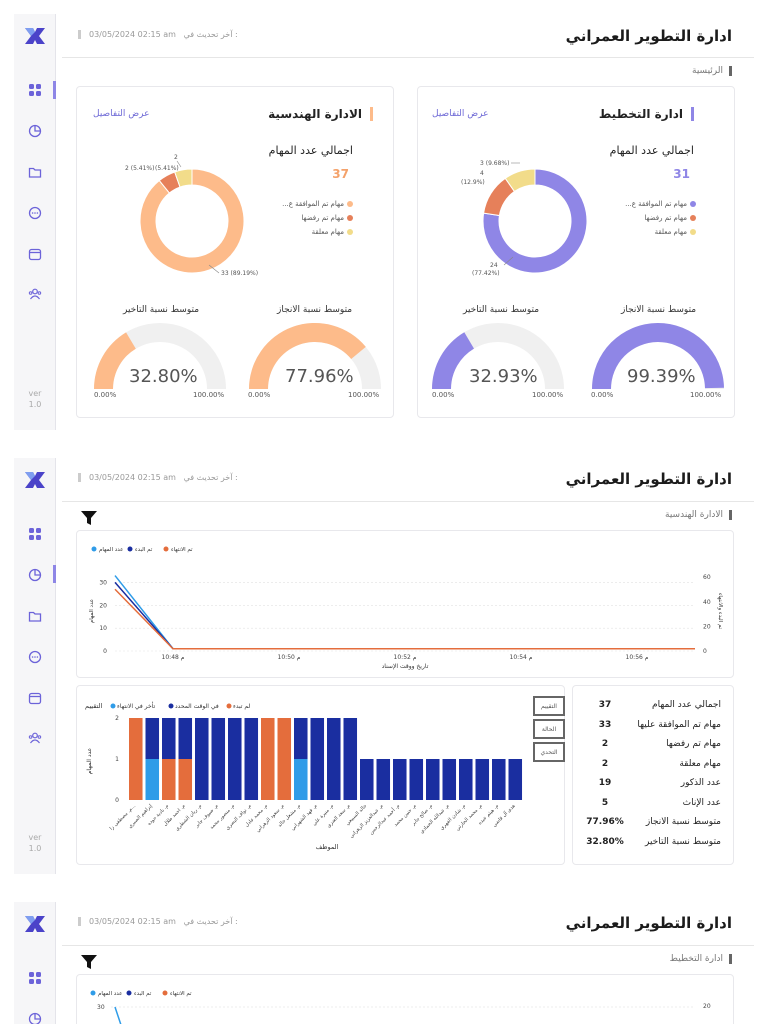 The width and height of the screenshot is (768, 1024). I want to click on engineering-gauge-delay-value: 32.80%, so click(163, 376).